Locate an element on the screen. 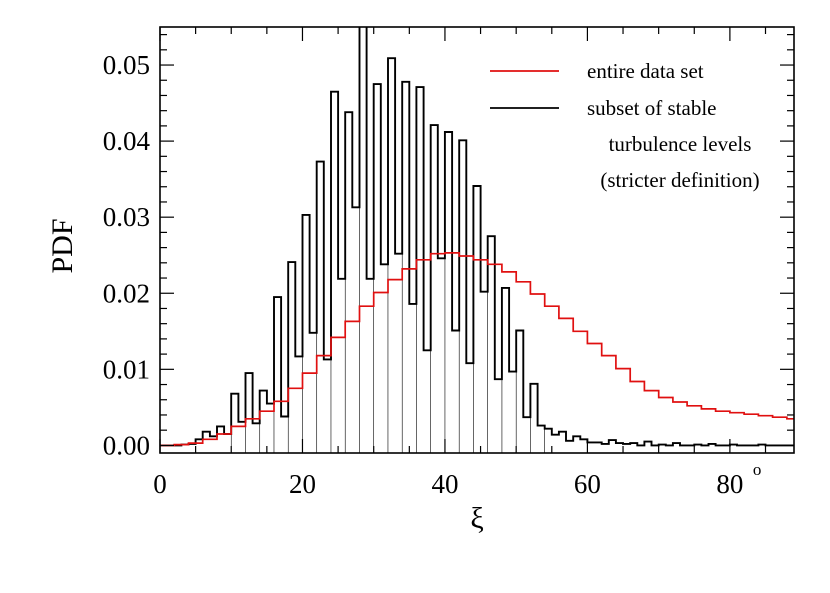 This screenshot has height=593, width=830. legend-label: turbulence levels is located at coordinates (680, 144).